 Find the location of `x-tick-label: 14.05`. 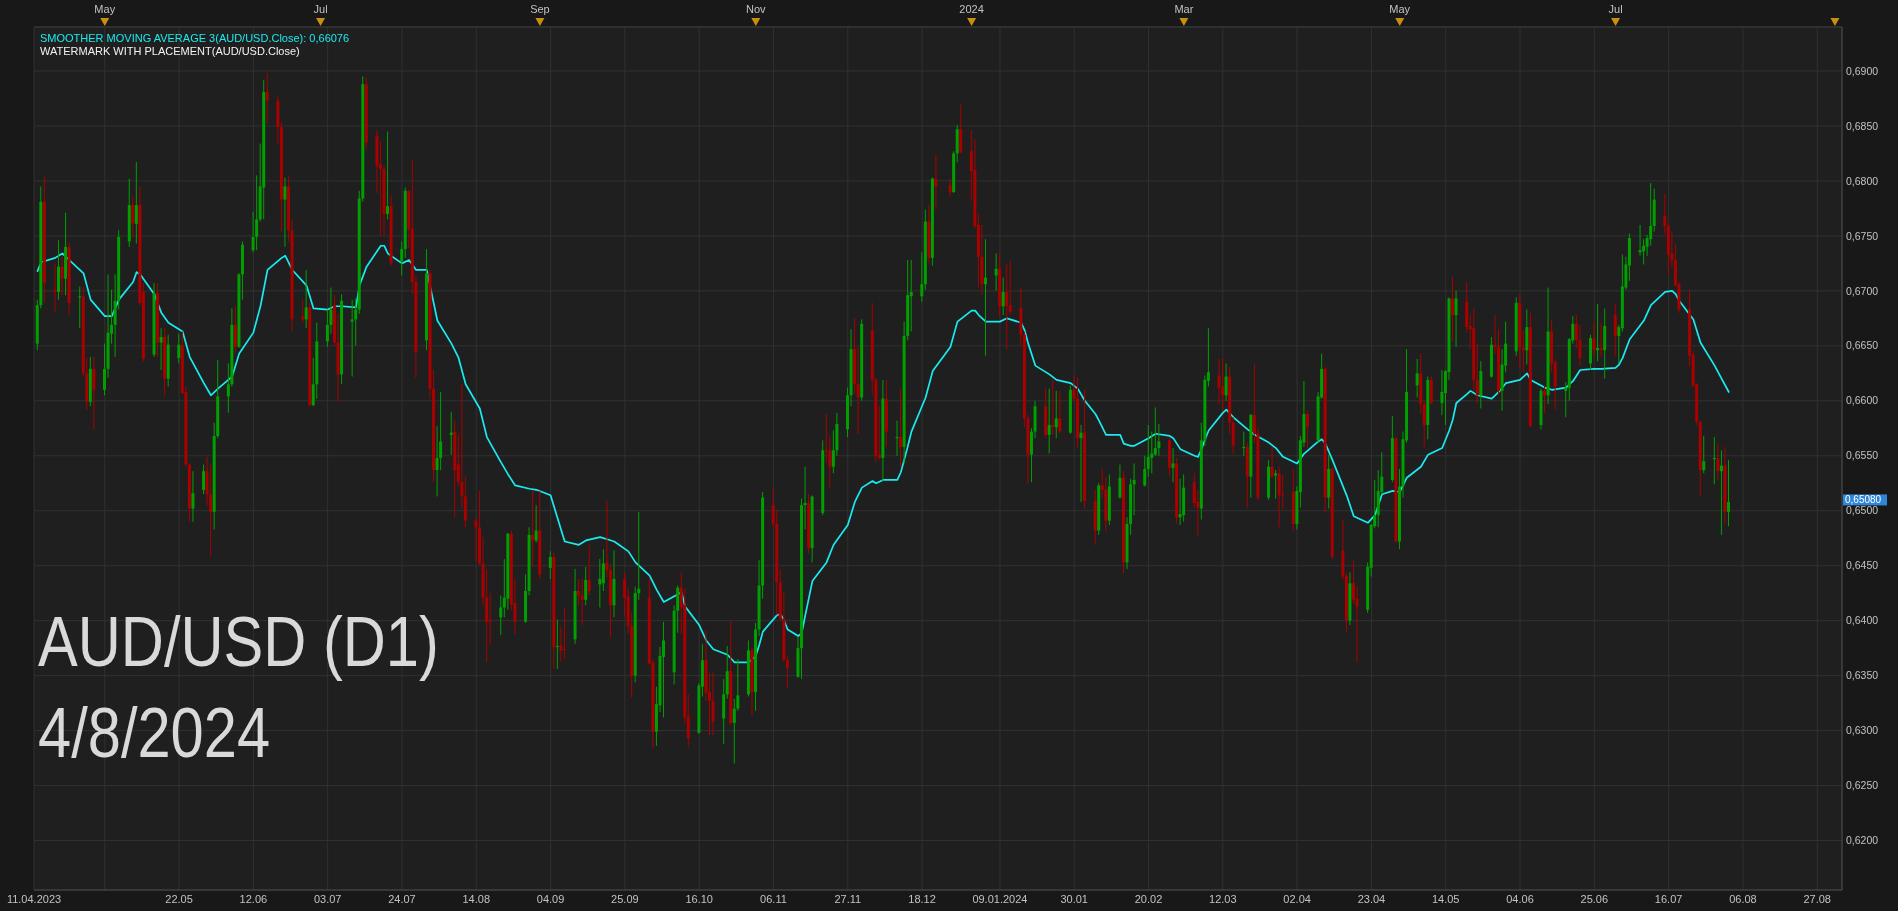

x-tick-label: 14.05 is located at coordinates (1445, 899).